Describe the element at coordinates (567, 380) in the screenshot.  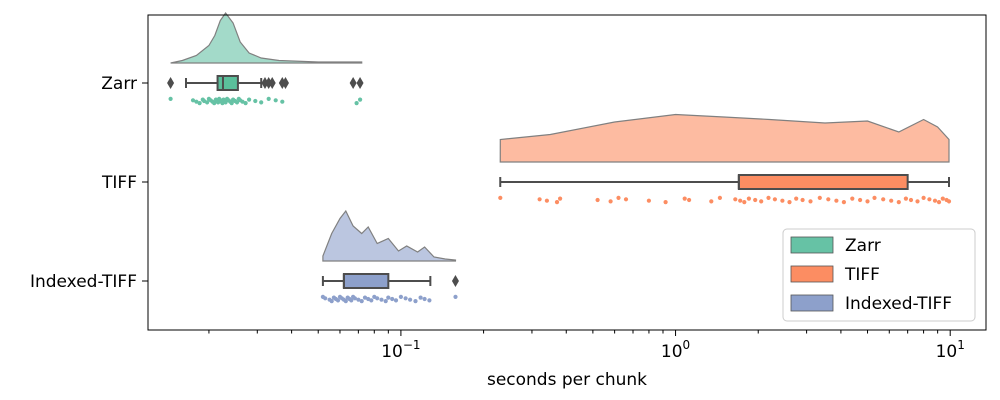
I see `x-axis-label: seconds per chunk` at that location.